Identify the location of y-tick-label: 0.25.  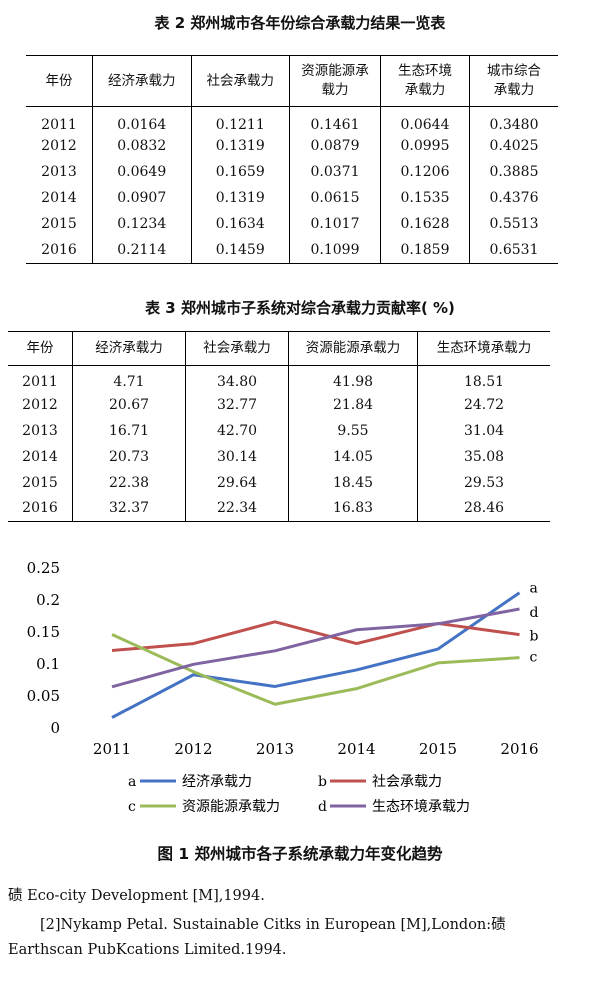
(43, 568).